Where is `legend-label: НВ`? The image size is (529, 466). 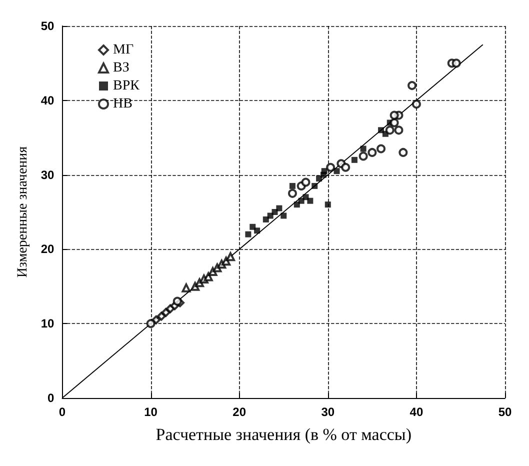 legend-label: НВ is located at coordinates (122, 104).